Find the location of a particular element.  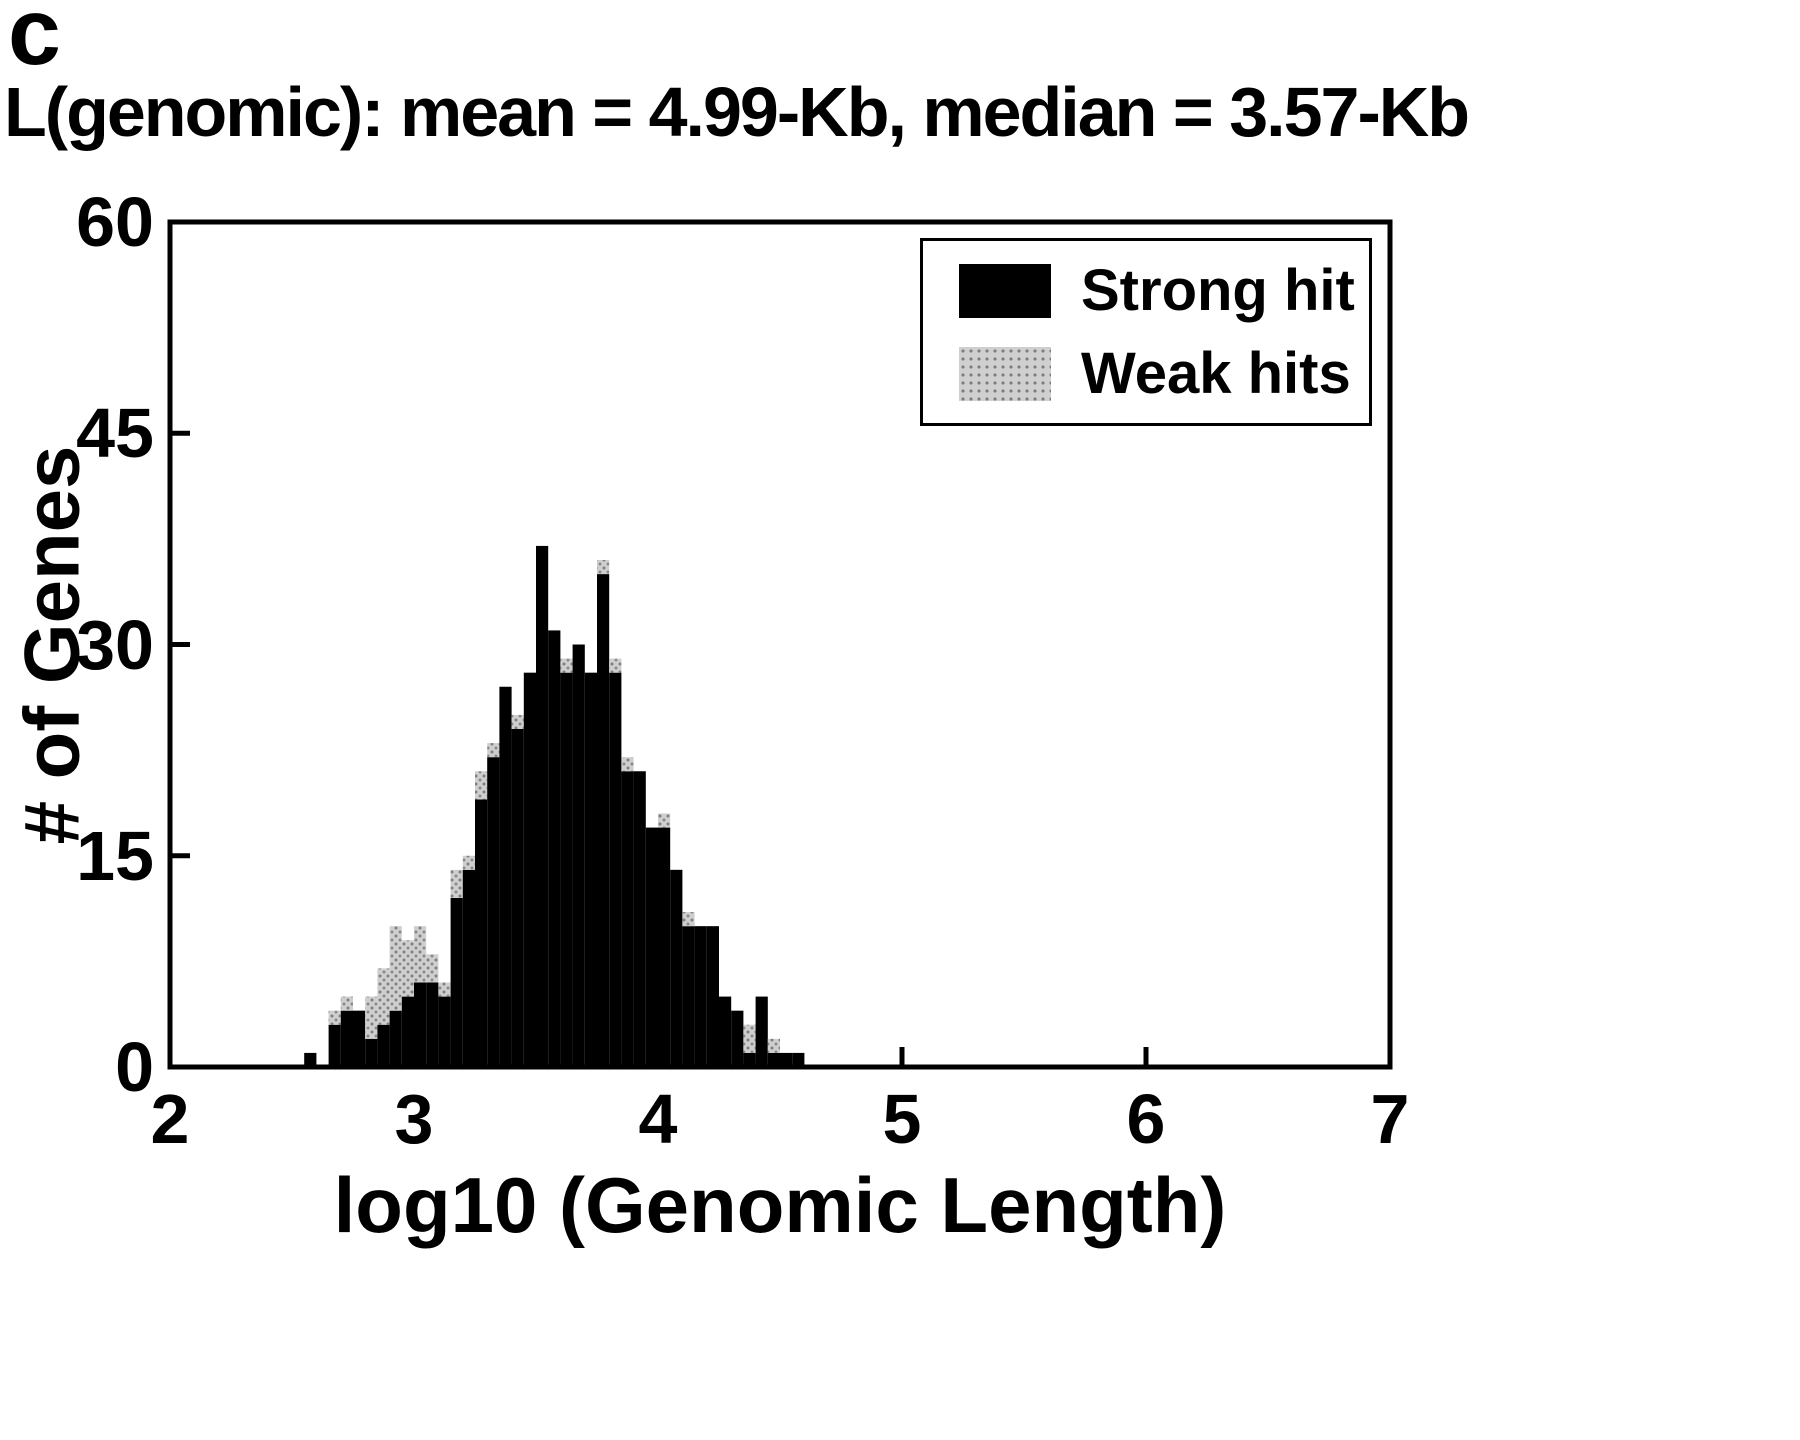

x-tick-label: 3 is located at coordinates (414, 1119).